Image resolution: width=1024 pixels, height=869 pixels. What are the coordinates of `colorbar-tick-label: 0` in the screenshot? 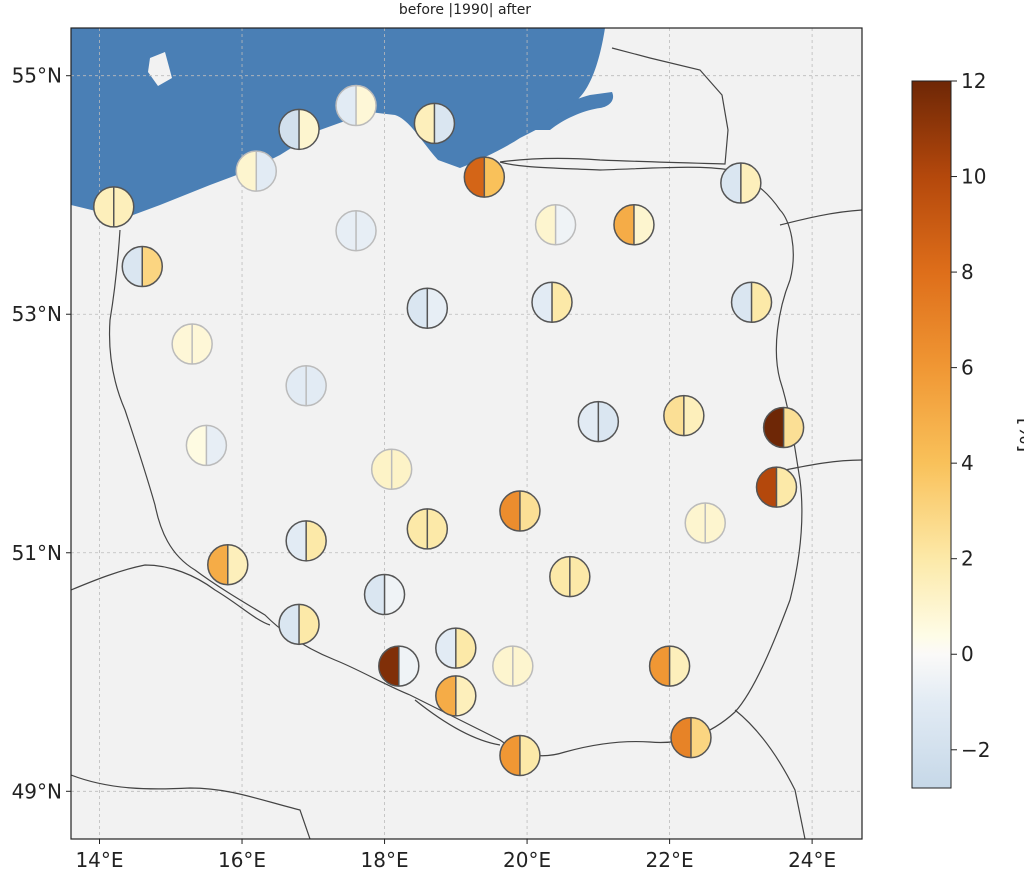 It's located at (967, 654).